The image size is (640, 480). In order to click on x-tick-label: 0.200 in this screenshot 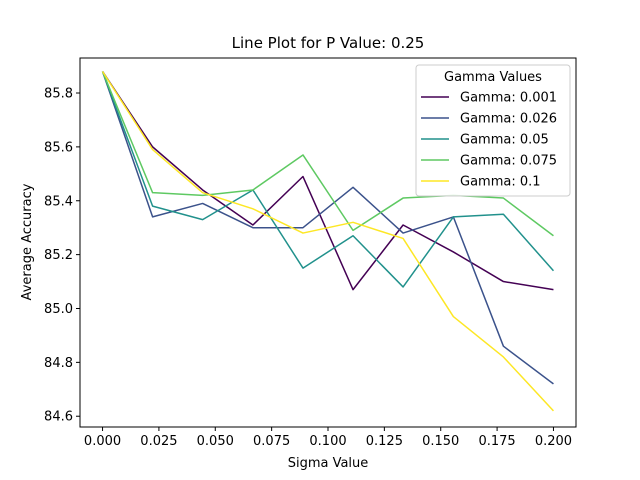, I will do `click(553, 441)`.